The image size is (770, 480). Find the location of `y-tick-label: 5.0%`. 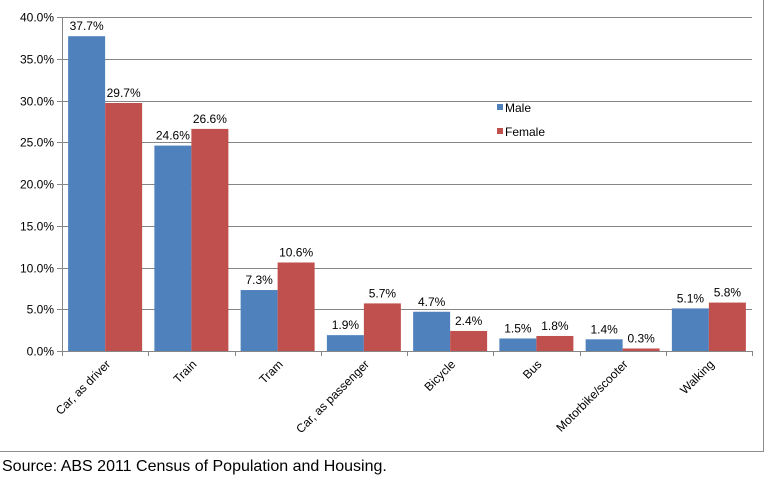

y-tick-label: 5.0% is located at coordinates (41, 310).